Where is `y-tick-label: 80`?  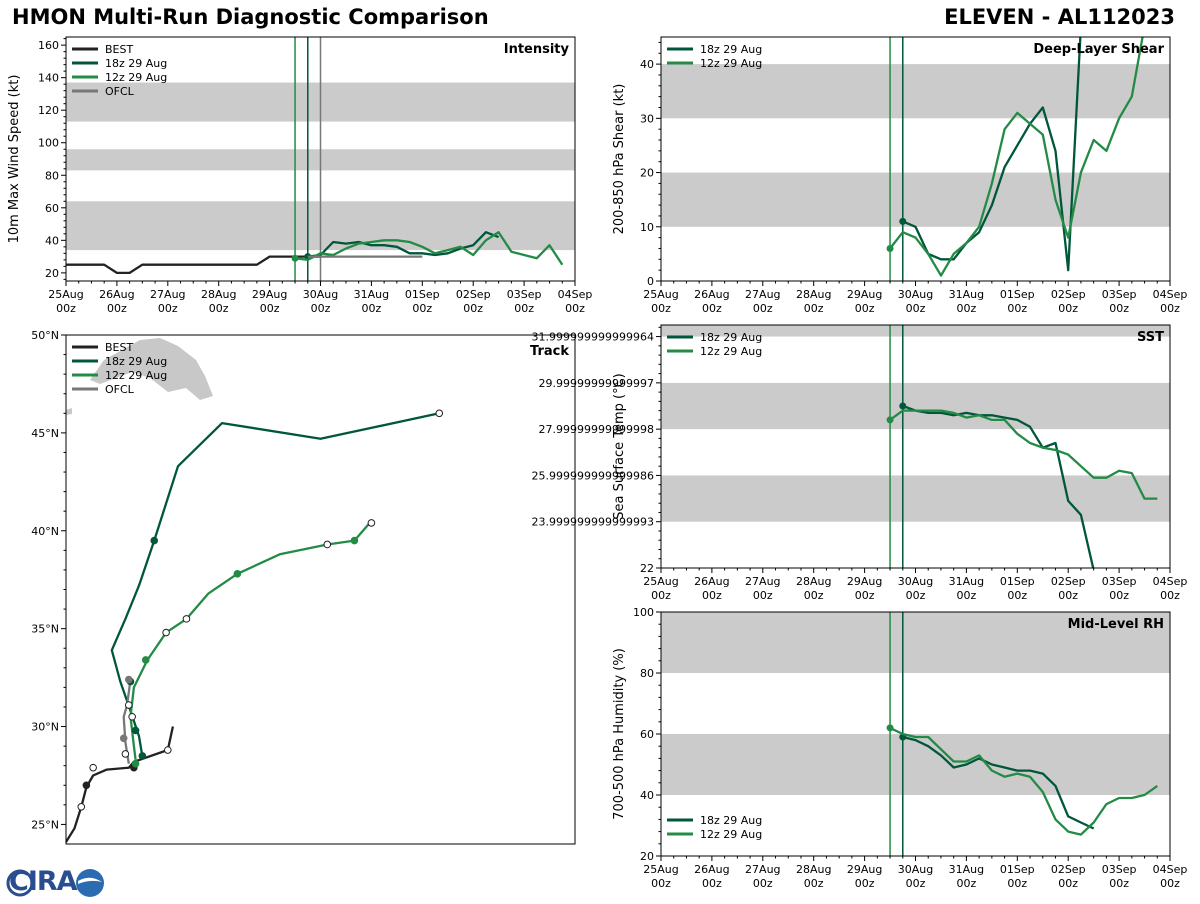
y-tick-label: 80 is located at coordinates (52, 175).